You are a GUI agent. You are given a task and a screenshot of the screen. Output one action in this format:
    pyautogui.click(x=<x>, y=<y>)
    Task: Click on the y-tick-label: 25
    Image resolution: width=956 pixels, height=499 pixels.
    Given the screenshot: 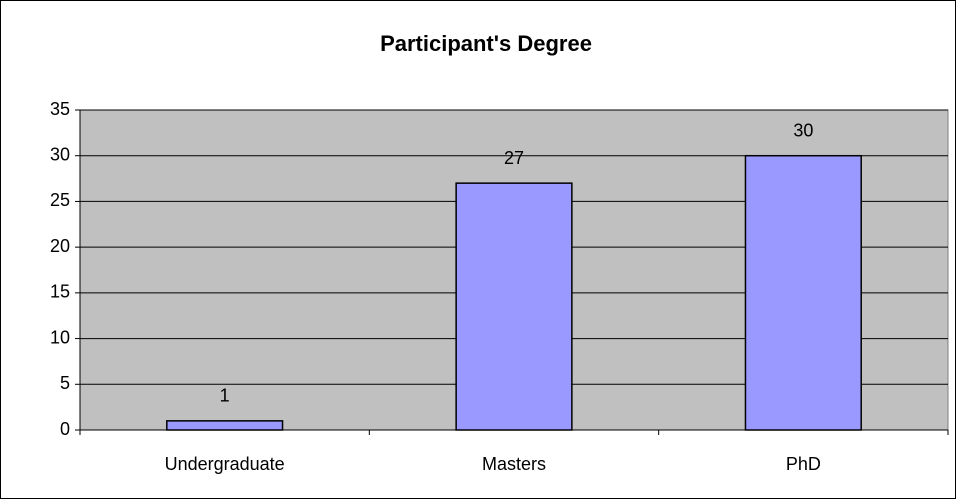 What is the action you would take?
    pyautogui.click(x=60, y=200)
    